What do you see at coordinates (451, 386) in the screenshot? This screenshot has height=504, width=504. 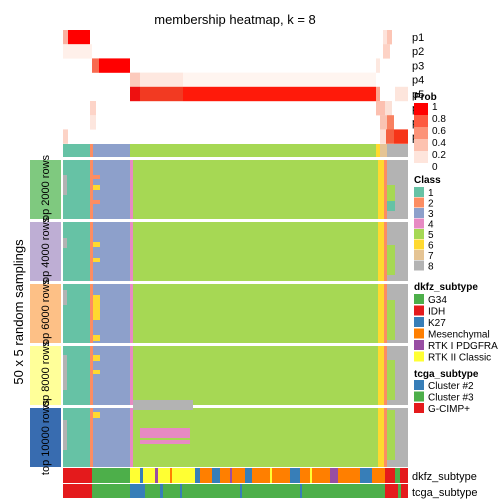 I see `tcga-legend-label-0: Cluster #2` at bounding box center [451, 386].